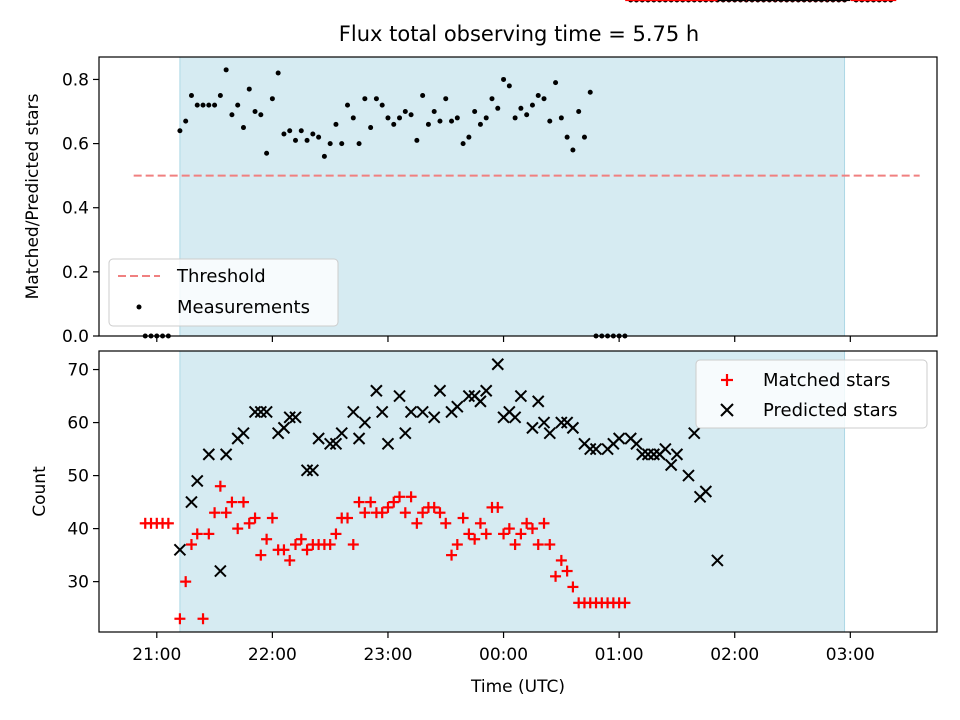 This screenshot has height=720, width=960. What do you see at coordinates (272, 655) in the screenshot?
I see `x-tick-label: 22:00` at bounding box center [272, 655].